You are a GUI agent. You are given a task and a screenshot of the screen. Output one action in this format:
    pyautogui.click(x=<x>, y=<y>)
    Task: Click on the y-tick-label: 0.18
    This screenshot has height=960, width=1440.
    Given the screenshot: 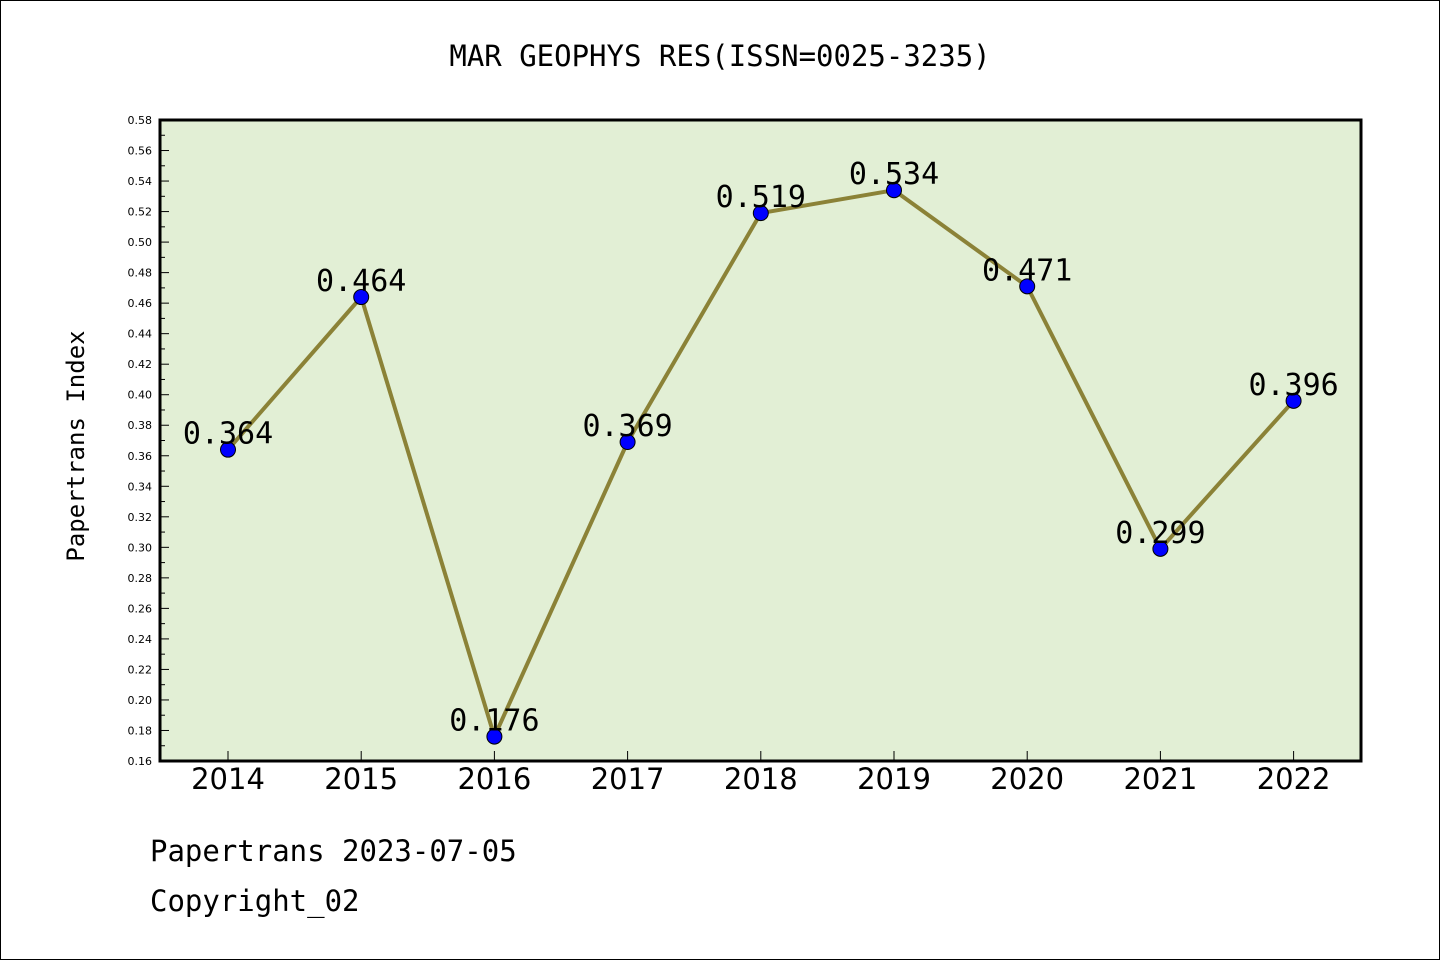 What is the action you would take?
    pyautogui.click(x=140, y=730)
    